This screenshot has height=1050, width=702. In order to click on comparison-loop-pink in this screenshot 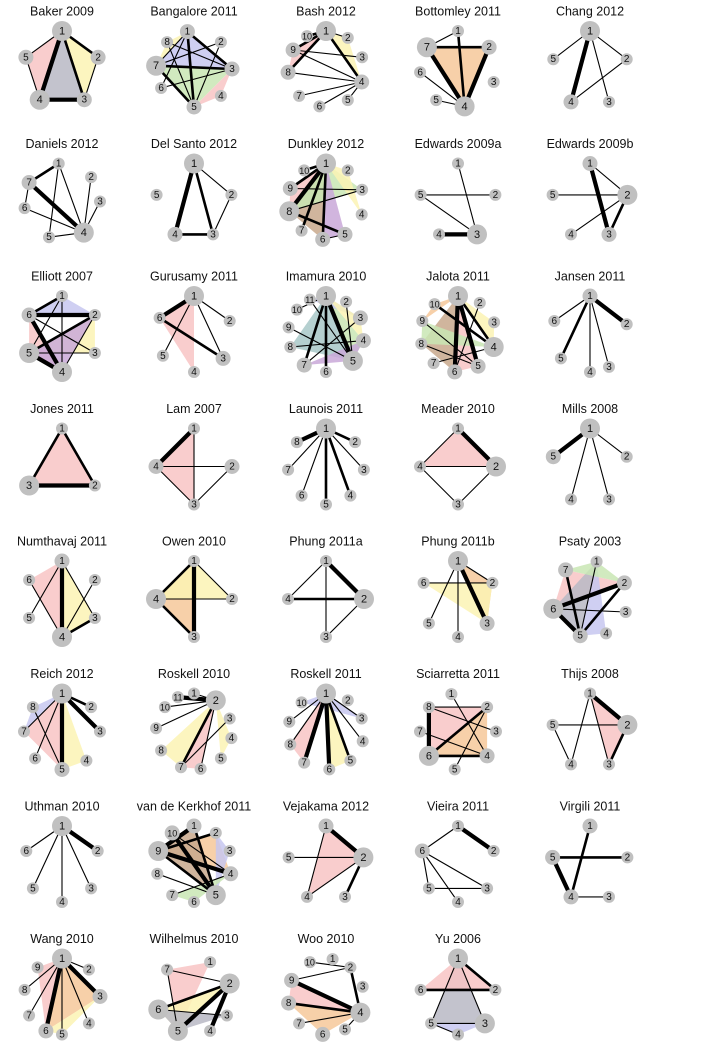, I will do `click(62, 457)`.